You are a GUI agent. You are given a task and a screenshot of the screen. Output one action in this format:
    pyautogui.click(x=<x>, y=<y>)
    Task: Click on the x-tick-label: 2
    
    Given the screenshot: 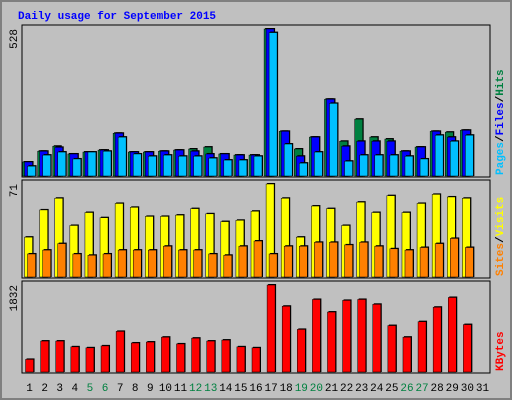 What is the action you would take?
    pyautogui.click(x=44, y=389)
    